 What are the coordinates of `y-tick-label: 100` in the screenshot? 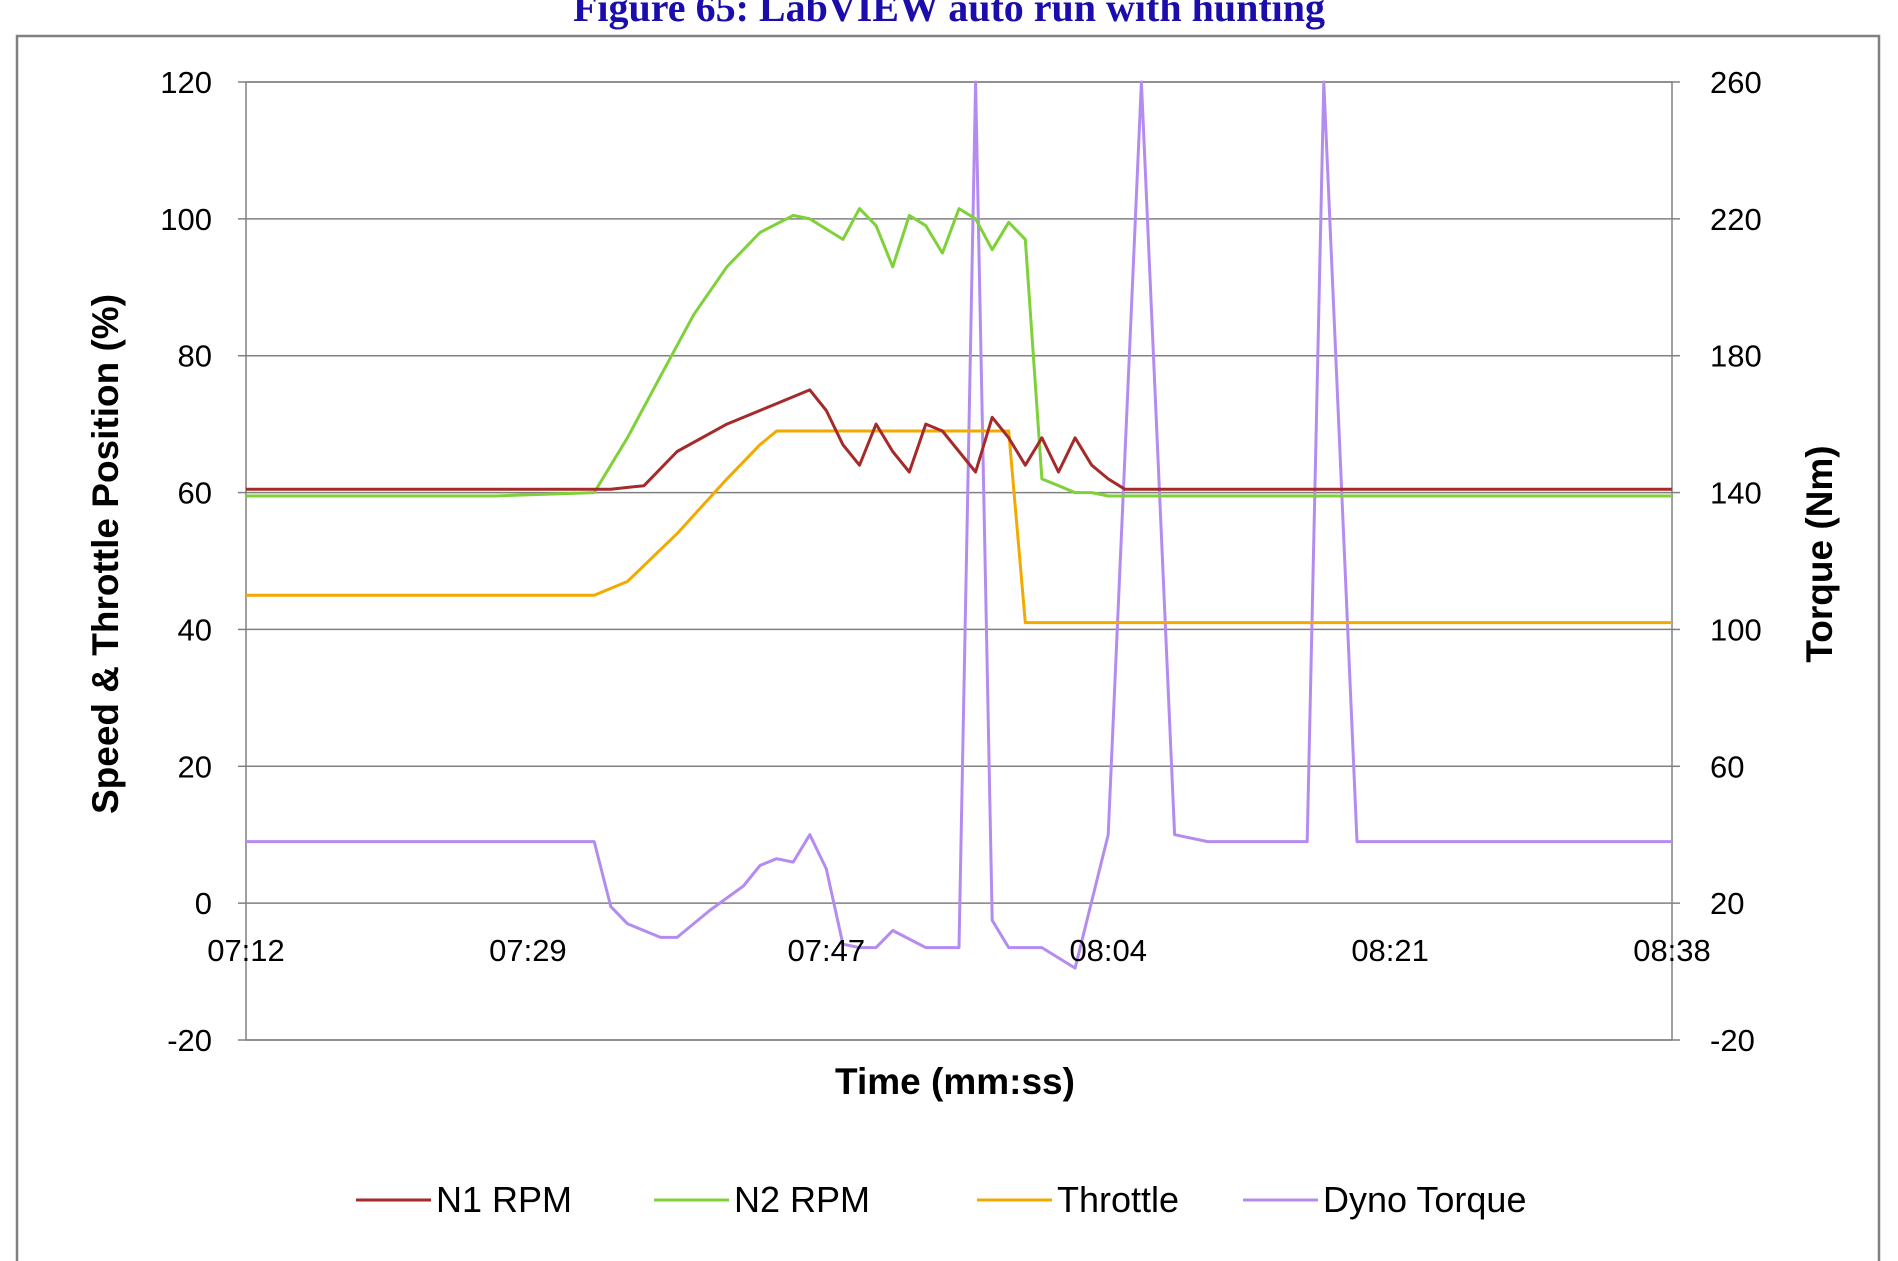 It's located at (186, 219).